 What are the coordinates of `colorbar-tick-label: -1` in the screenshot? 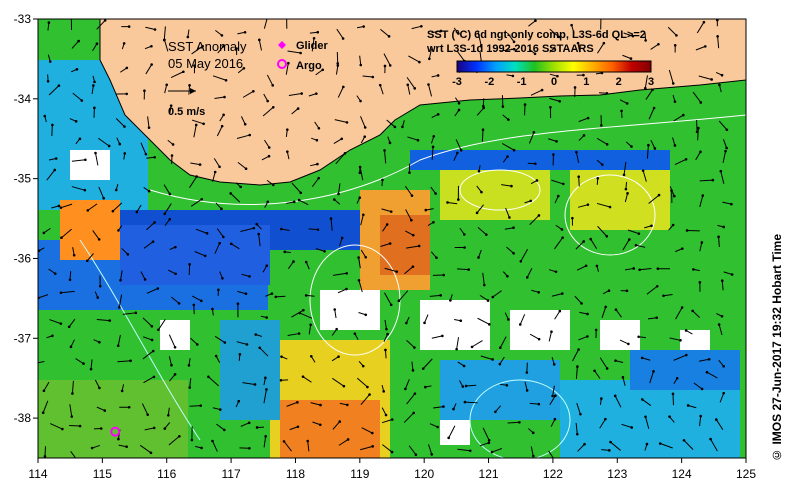 It's located at (522, 82).